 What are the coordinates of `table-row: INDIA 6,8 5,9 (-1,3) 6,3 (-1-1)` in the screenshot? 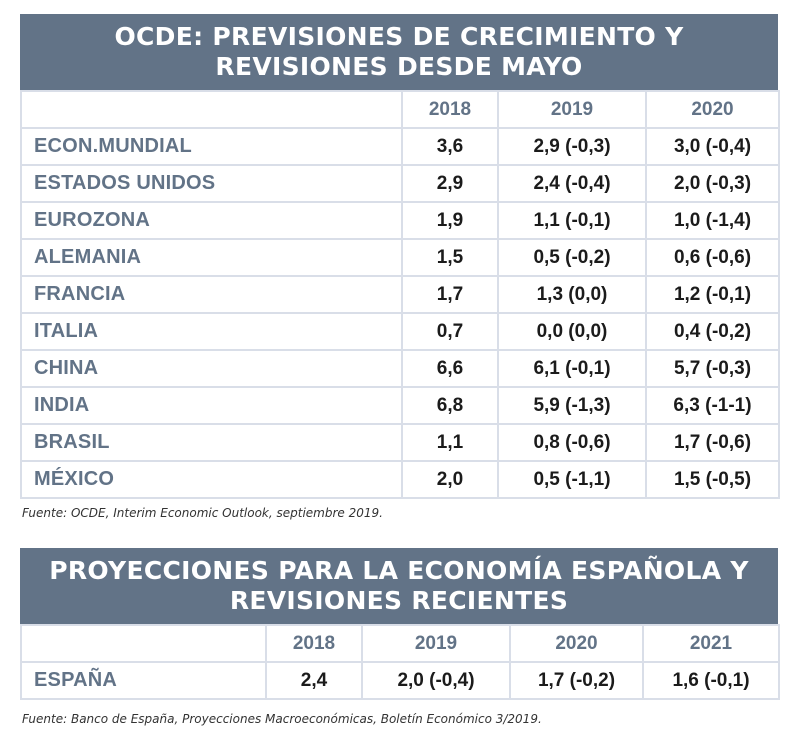 It's located at (400, 405).